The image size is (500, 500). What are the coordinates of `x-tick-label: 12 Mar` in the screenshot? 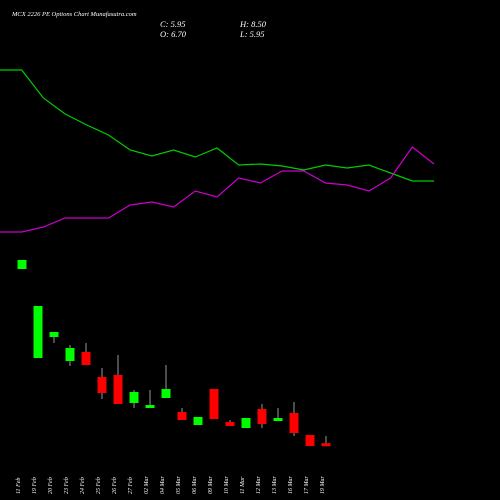 It's located at (259, 485).